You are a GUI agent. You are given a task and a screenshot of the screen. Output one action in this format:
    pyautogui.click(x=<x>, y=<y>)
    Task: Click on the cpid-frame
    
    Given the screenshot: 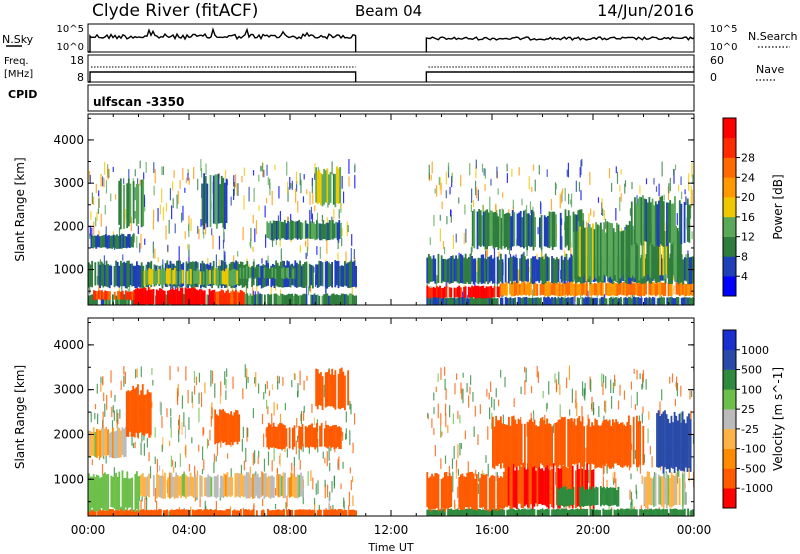 What is the action you would take?
    pyautogui.click(x=391, y=98)
    